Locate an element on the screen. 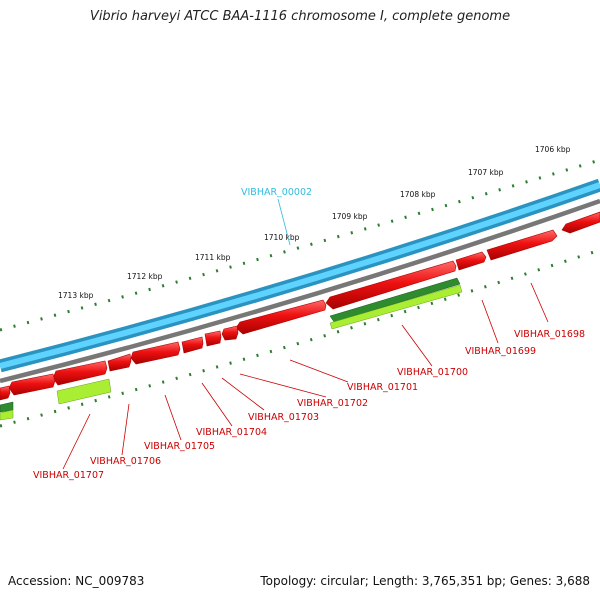 The height and width of the screenshot is (600, 600). kbp-label: 1712 kbp is located at coordinates (145, 276).